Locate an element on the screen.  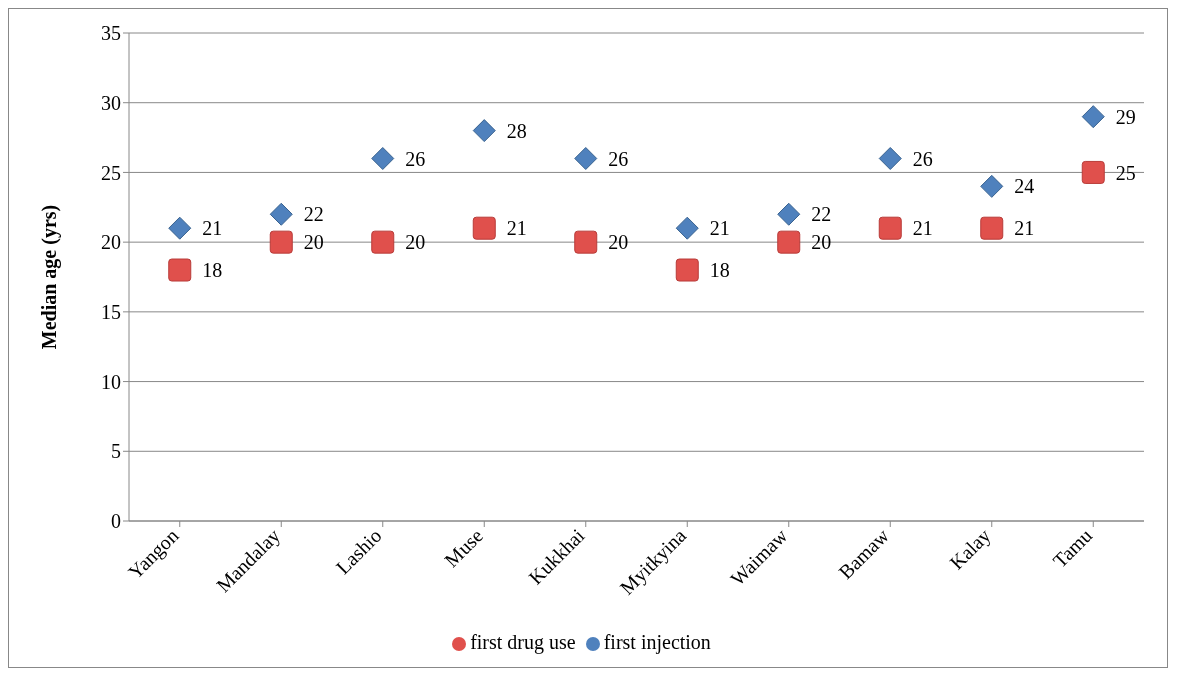
y-tick-label: 5 is located at coordinates (116, 451).